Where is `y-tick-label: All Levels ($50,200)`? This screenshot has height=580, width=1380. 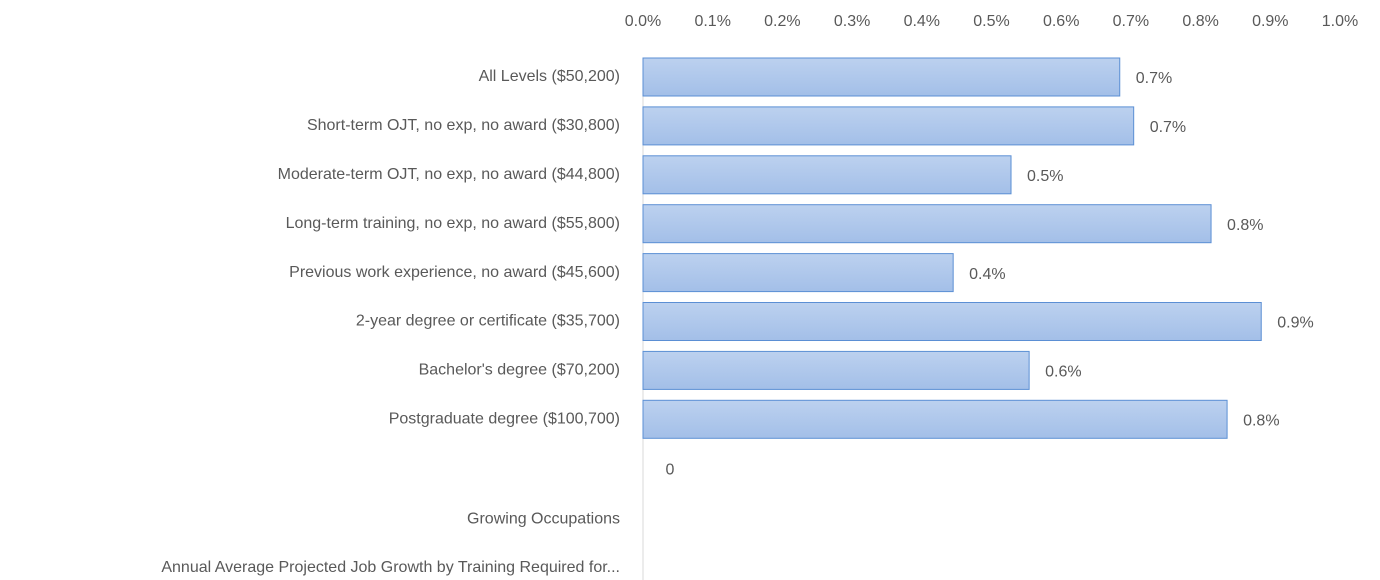 y-tick-label: All Levels ($50,200) is located at coordinates (549, 76).